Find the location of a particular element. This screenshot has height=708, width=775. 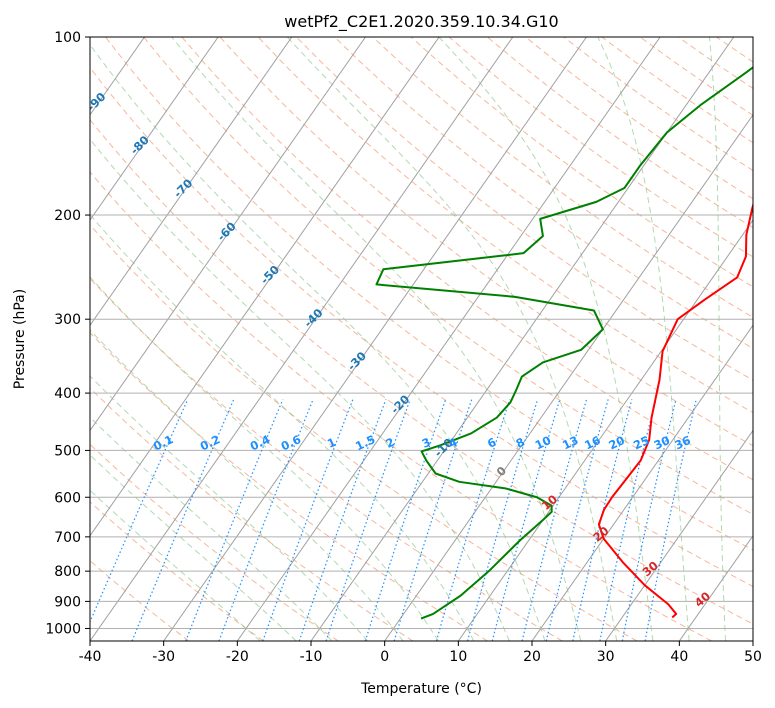

x-axis-label: Temperature (°C) is located at coordinates (421, 689).